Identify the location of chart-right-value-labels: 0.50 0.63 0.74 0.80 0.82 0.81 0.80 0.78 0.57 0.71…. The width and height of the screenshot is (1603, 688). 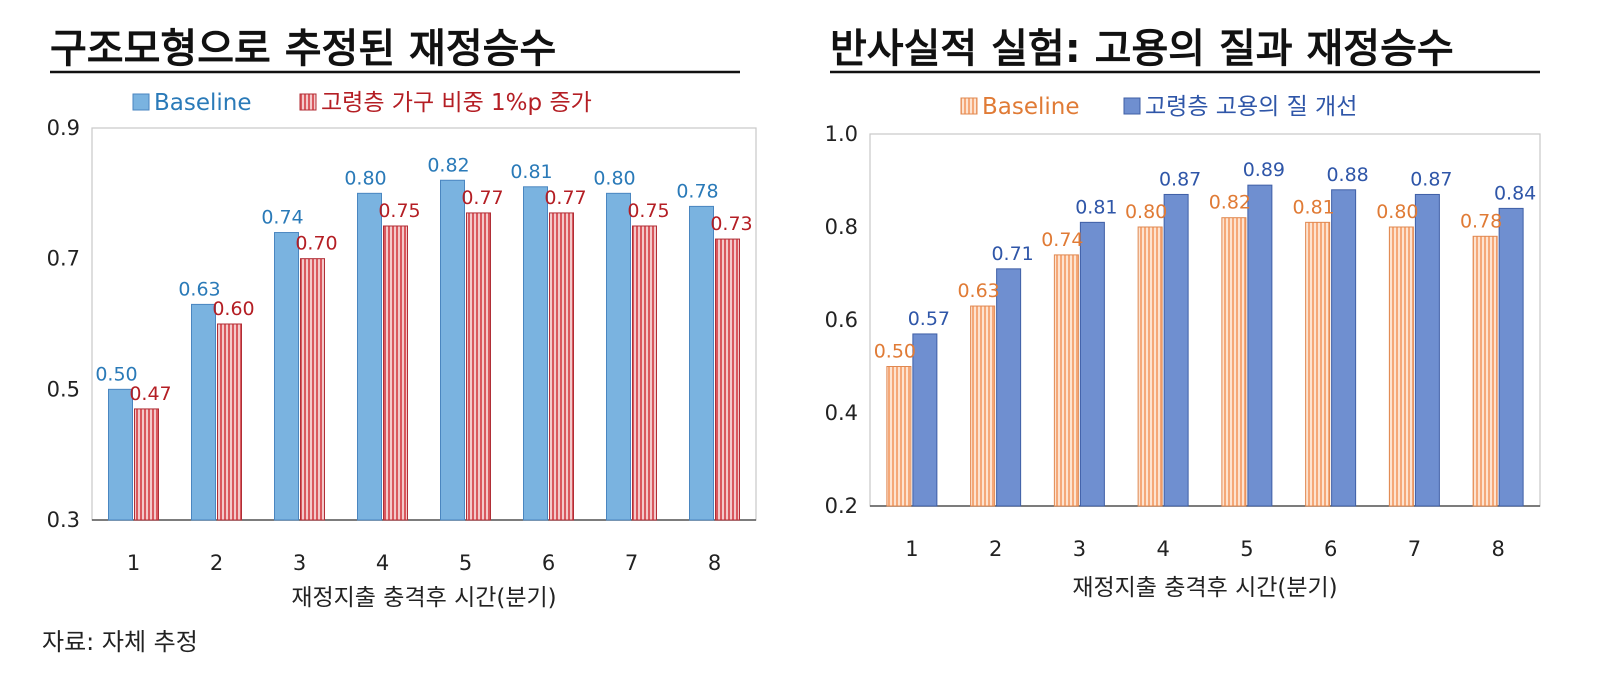
(1205, 260).